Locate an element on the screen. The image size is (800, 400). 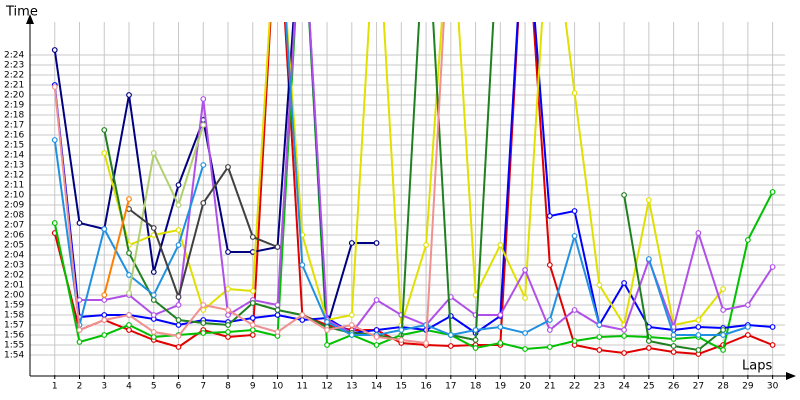
x-tick-label: 28 is located at coordinates (723, 387).